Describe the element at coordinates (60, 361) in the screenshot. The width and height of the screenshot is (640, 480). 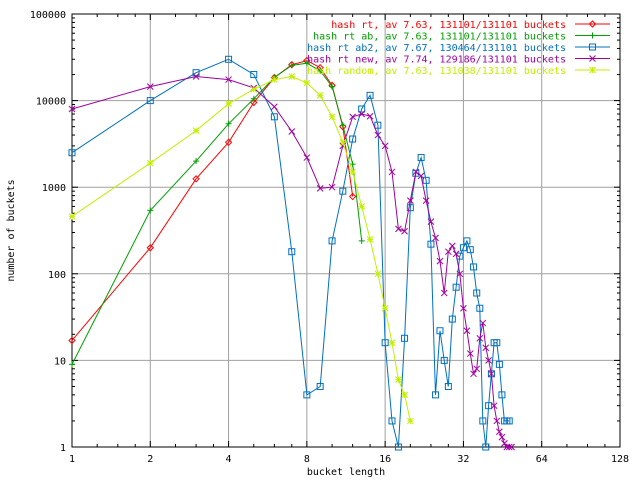
I see `y-tick-label: 10` at that location.